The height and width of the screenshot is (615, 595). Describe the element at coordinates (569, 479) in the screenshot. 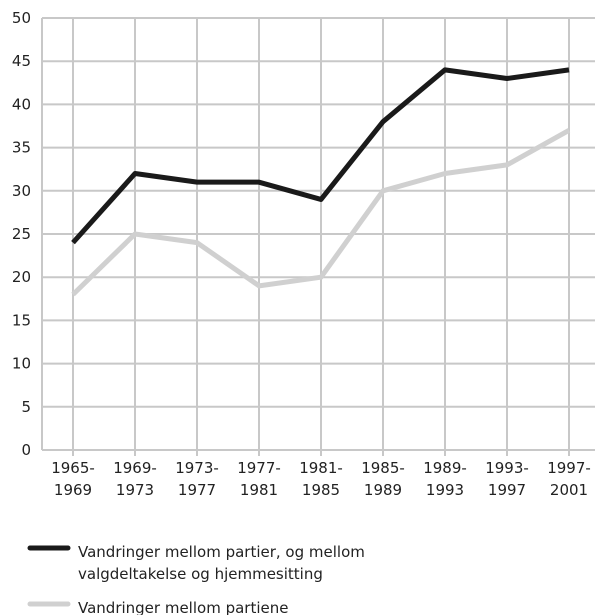

I see `x-tick-label: 1997-2001` at that location.